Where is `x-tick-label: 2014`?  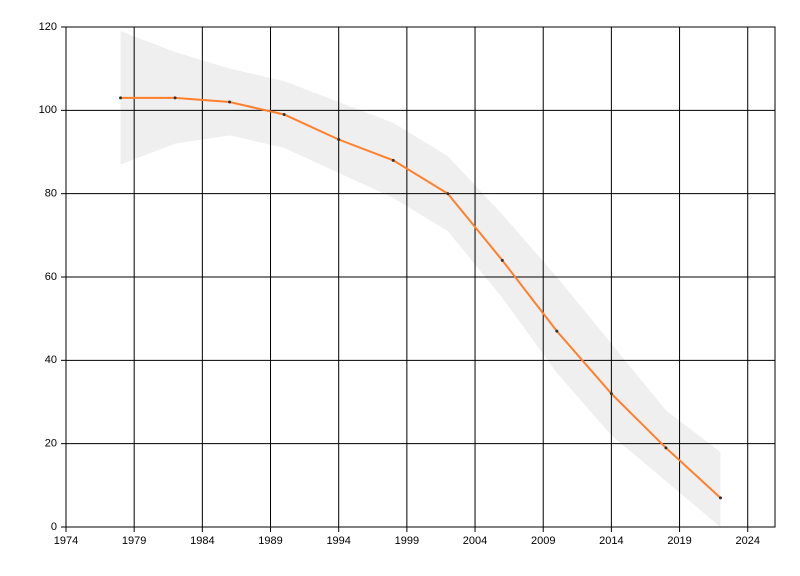 x-tick-label: 2014 is located at coordinates (611, 541).